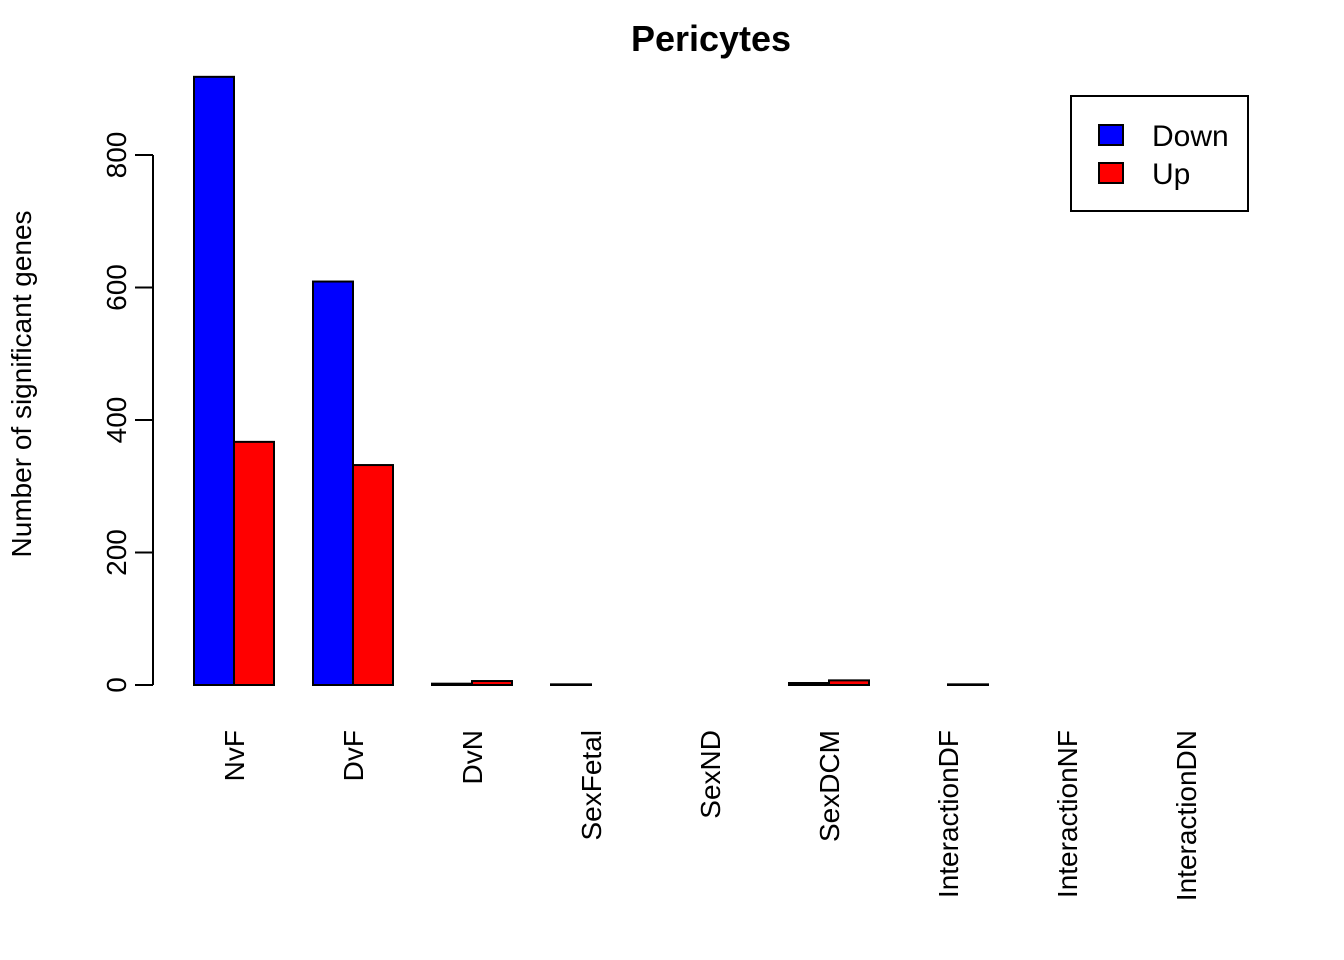 The height and width of the screenshot is (960, 1344). Describe the element at coordinates (829, 786) in the screenshot. I see `x-label-SexDCM: SexDCM` at that location.